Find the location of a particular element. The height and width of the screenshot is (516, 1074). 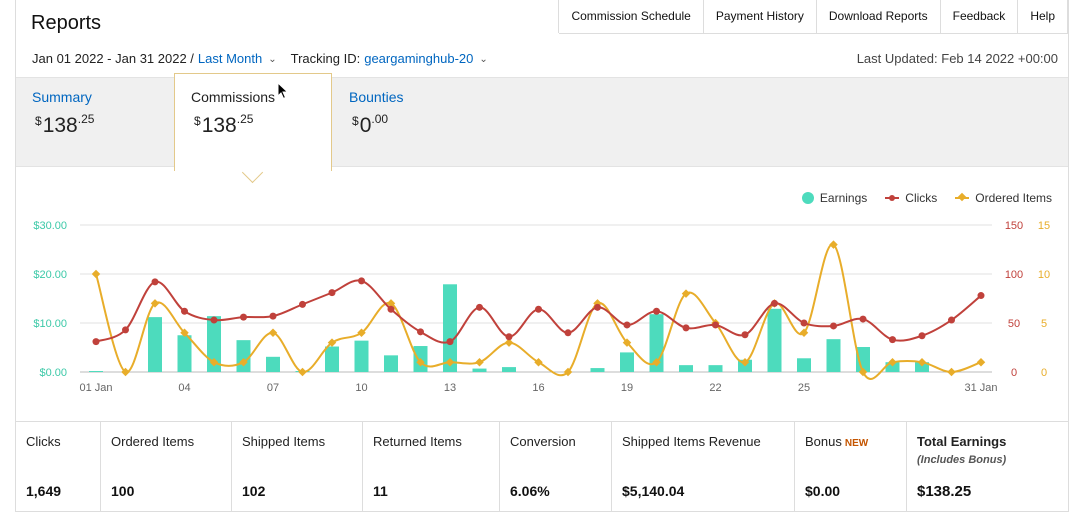

tracking-id-dropdown: geargaminghub-20 is located at coordinates (419, 58).